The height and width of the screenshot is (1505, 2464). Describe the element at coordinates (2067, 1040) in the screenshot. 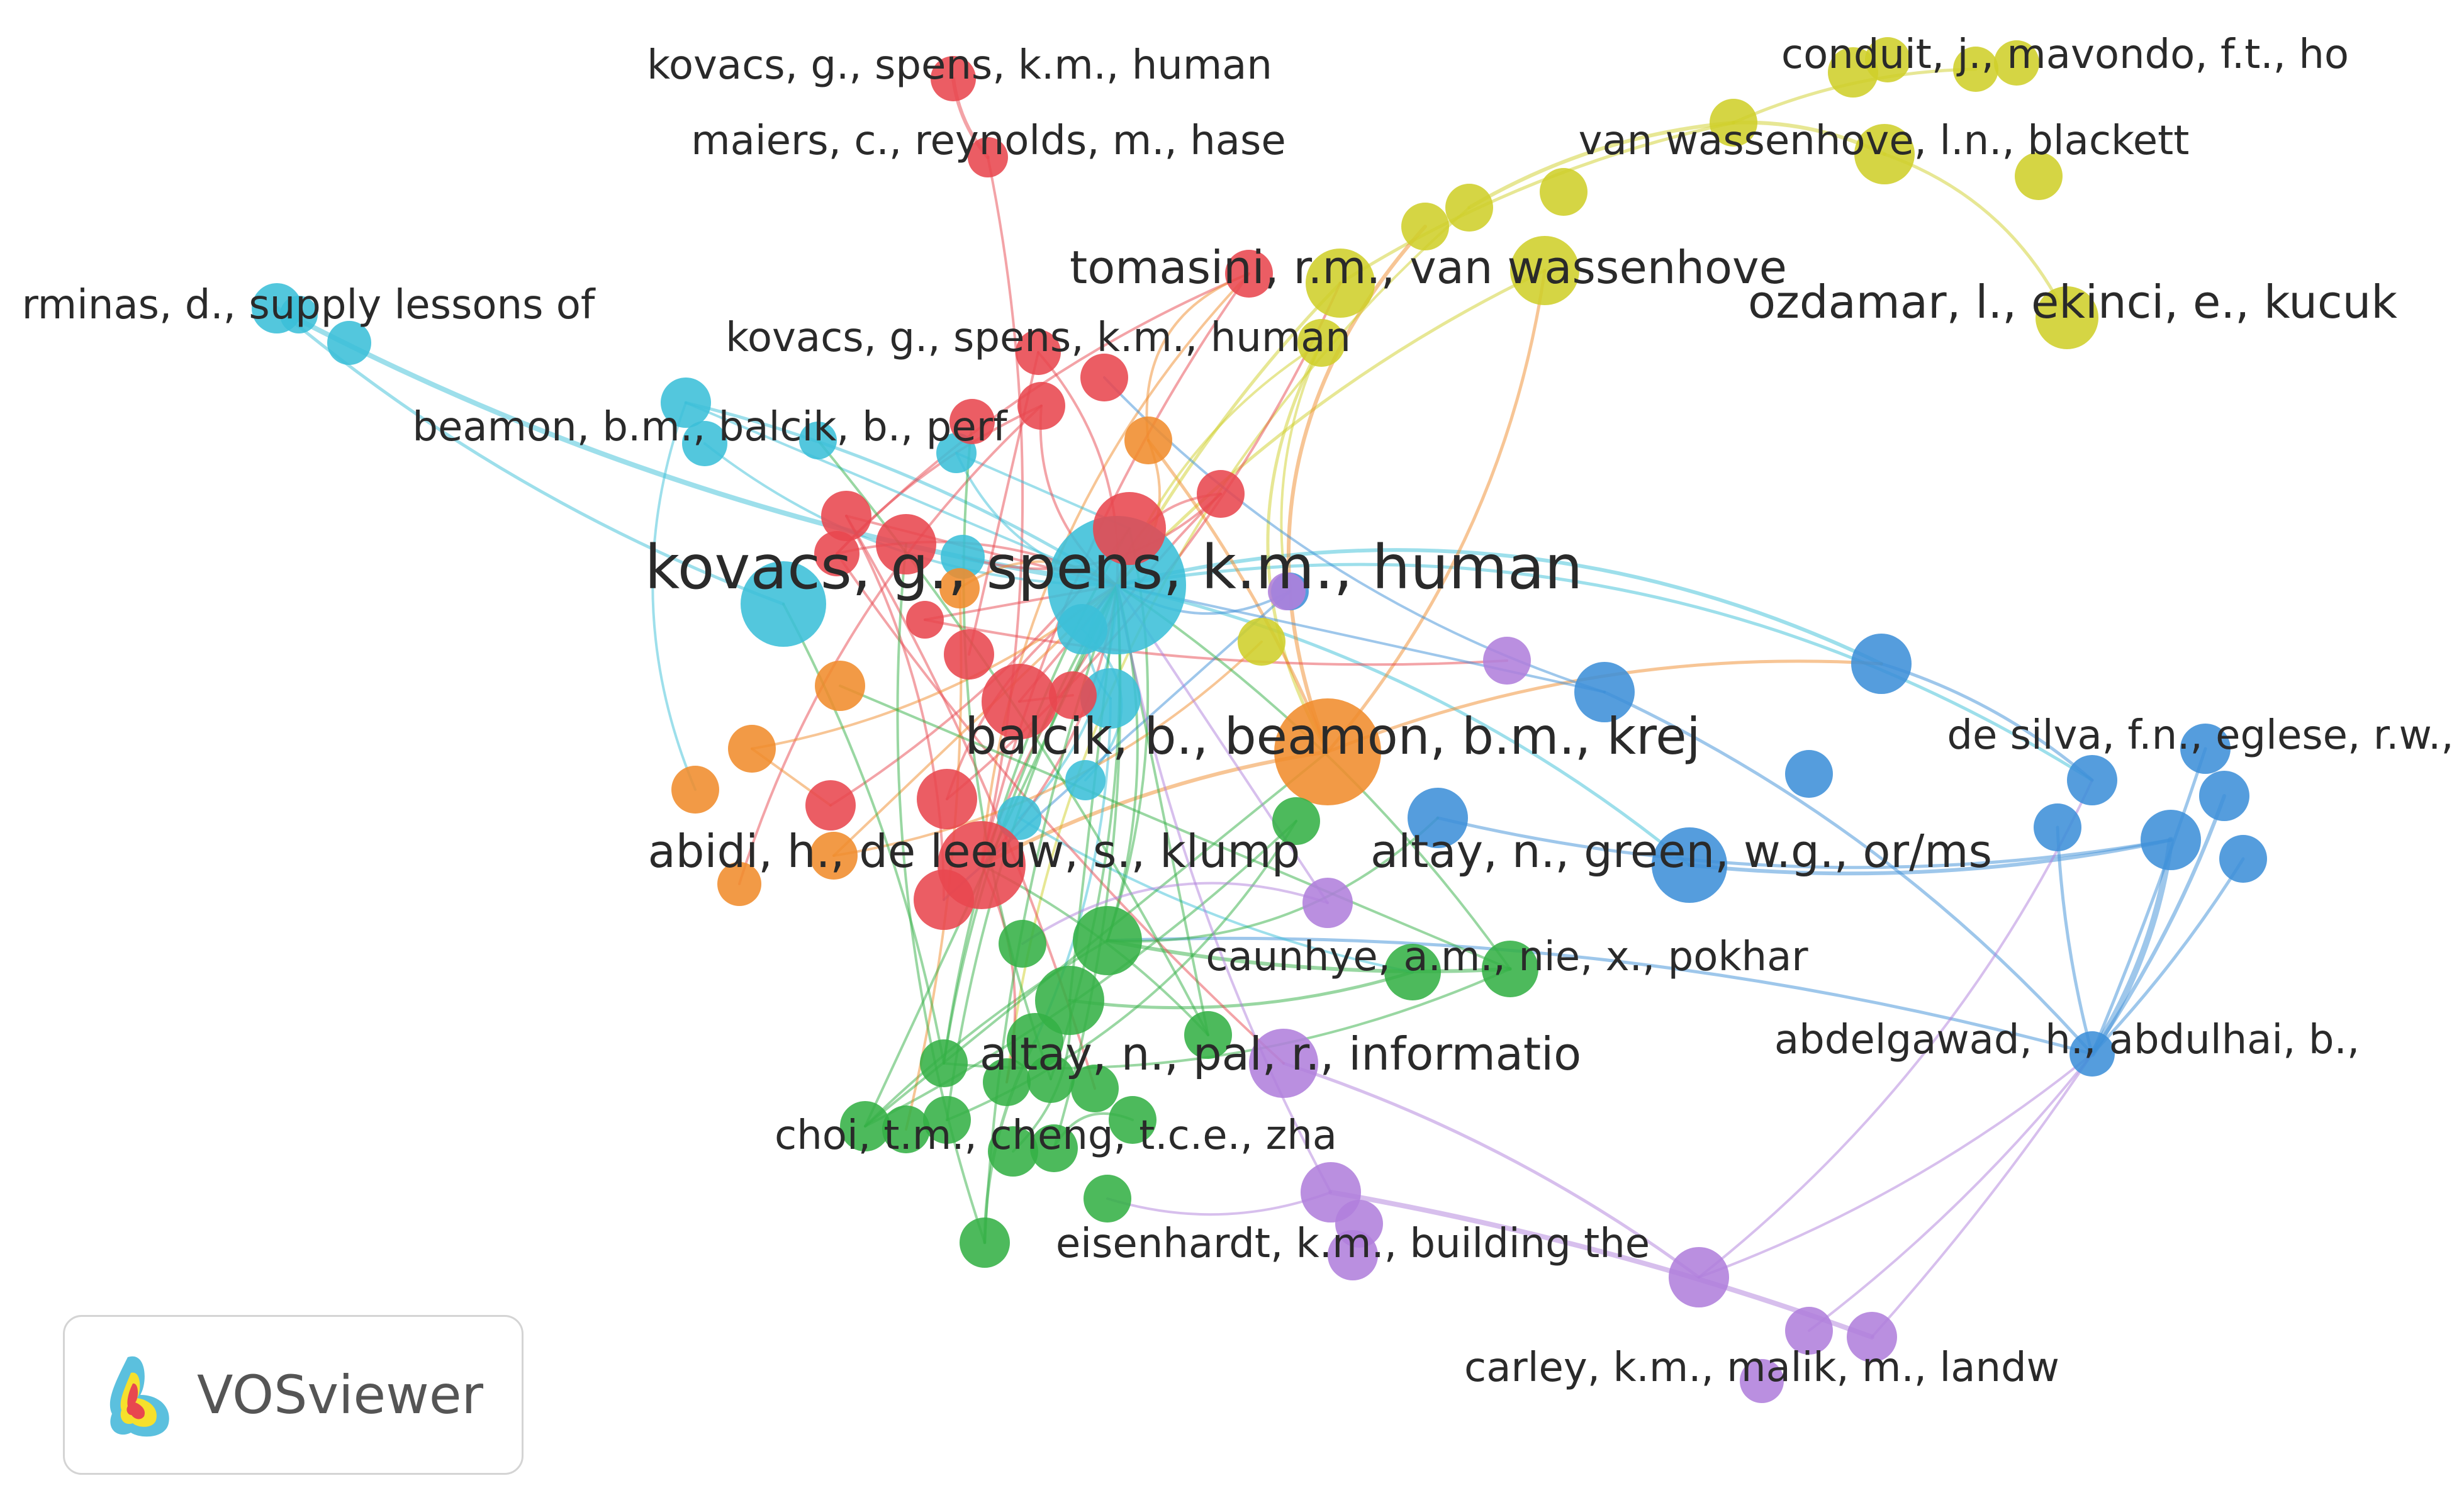

I see `node-label-abdelgawad: abdelgawad, h., abdulhai, b.,` at that location.